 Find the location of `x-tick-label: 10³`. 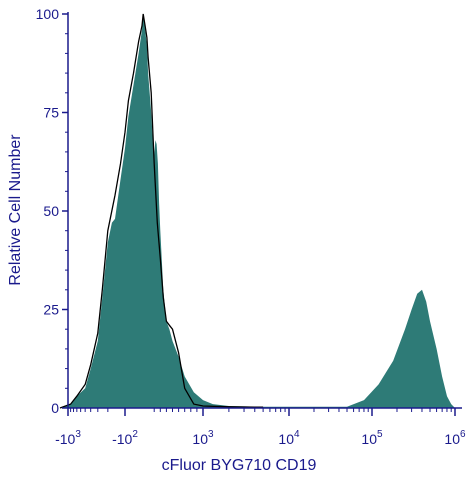

x-tick-label: 10³ is located at coordinates (203, 438).